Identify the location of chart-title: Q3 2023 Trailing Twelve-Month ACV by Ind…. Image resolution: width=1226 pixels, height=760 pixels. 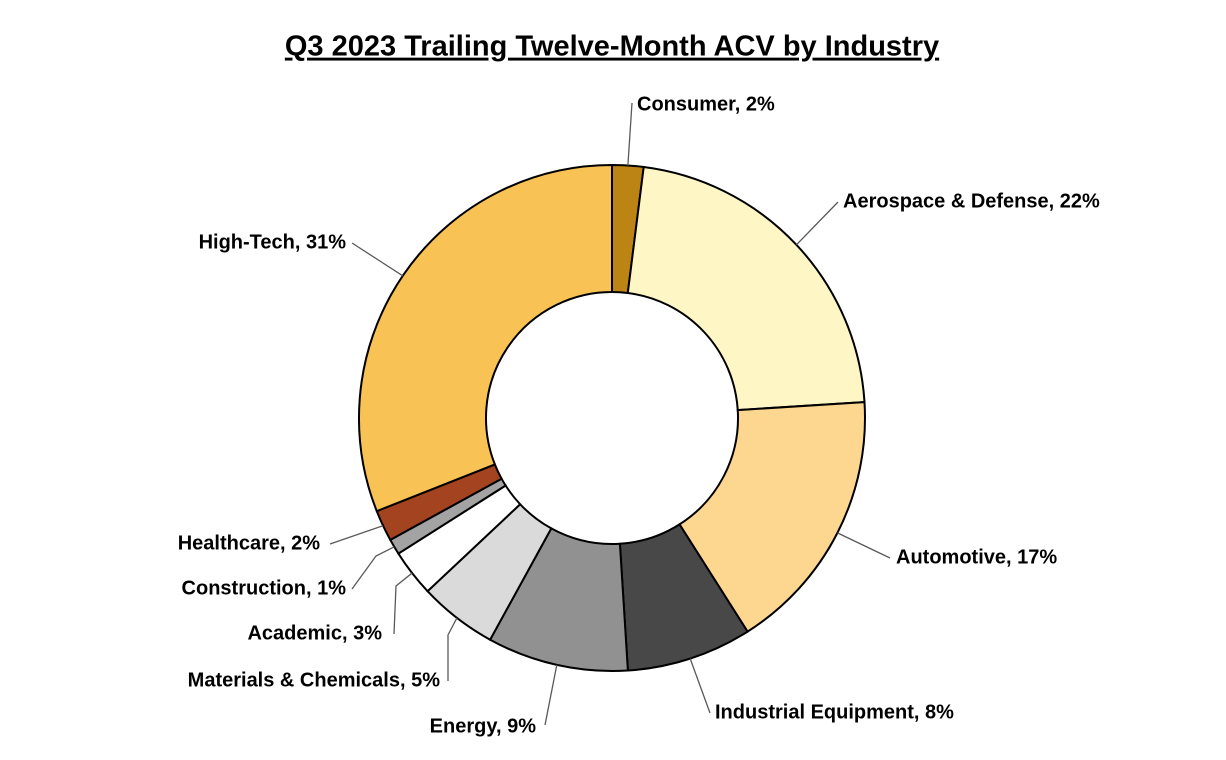
(612, 47).